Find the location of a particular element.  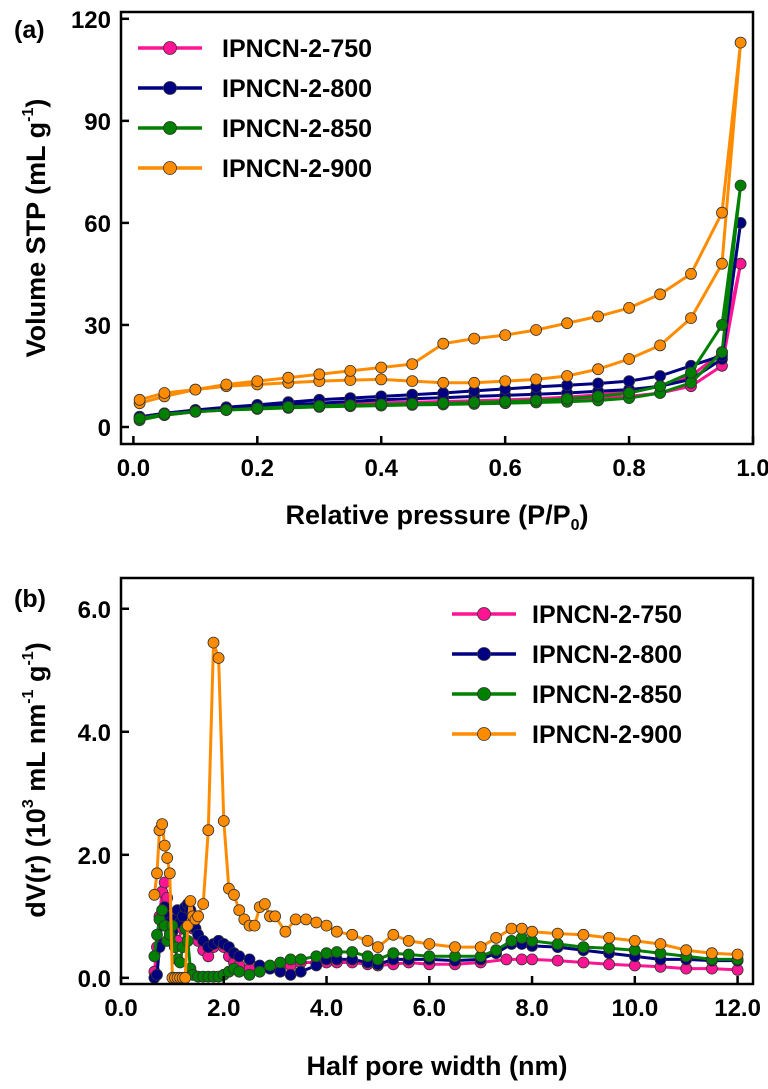

y-tick-label: 2.0 is located at coordinates (94, 856).